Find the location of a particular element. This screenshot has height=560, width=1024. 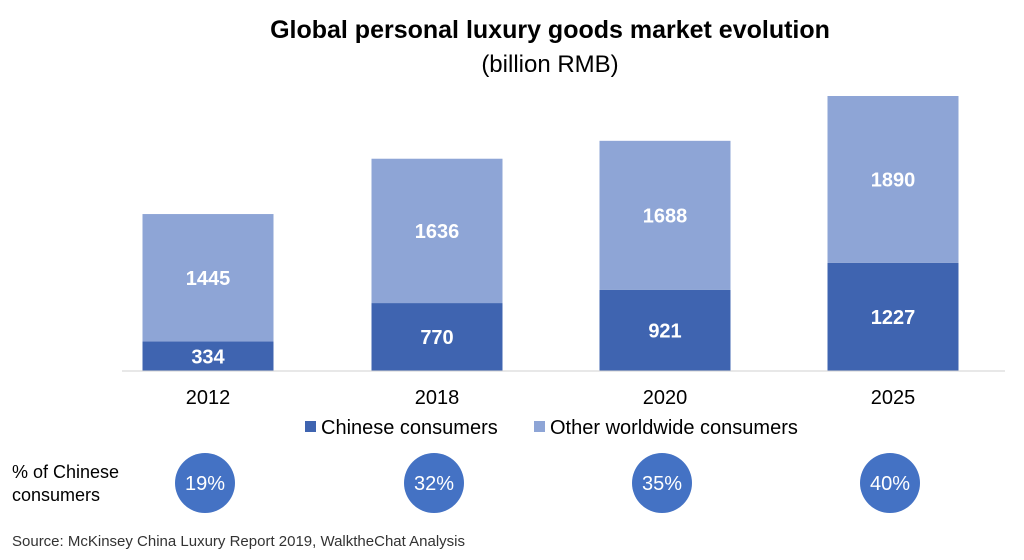

share-value: 40% is located at coordinates (890, 484).